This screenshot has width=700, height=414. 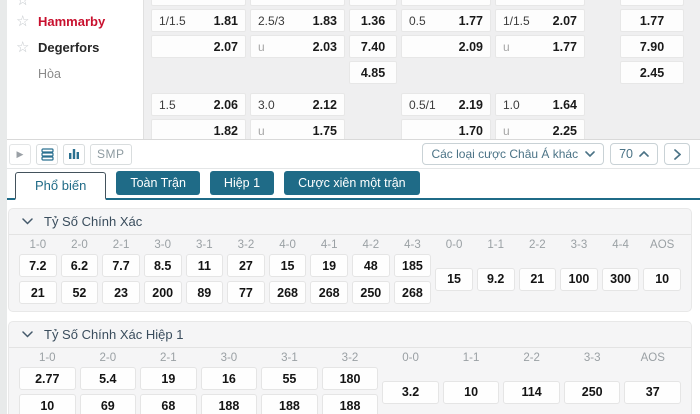 I want to click on odds-cell: u 1.77, so click(x=540, y=46).